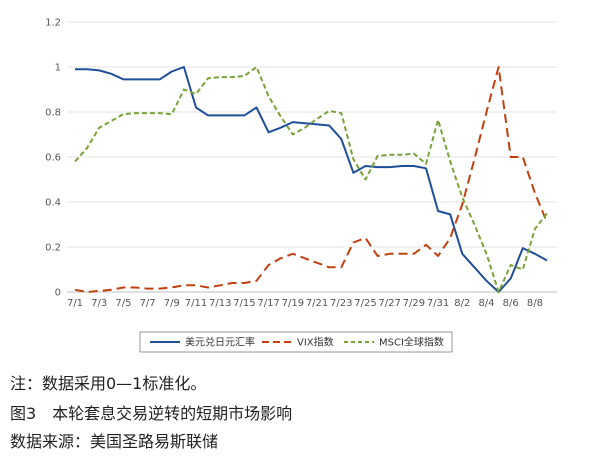 The width and height of the screenshot is (590, 470). Describe the element at coordinates (148, 303) in the screenshot. I see `x-tick-label: 7/7` at that location.